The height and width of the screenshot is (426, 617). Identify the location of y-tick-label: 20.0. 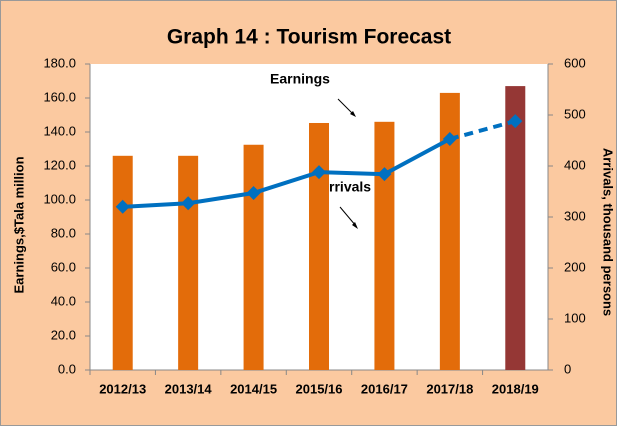
(63, 334).